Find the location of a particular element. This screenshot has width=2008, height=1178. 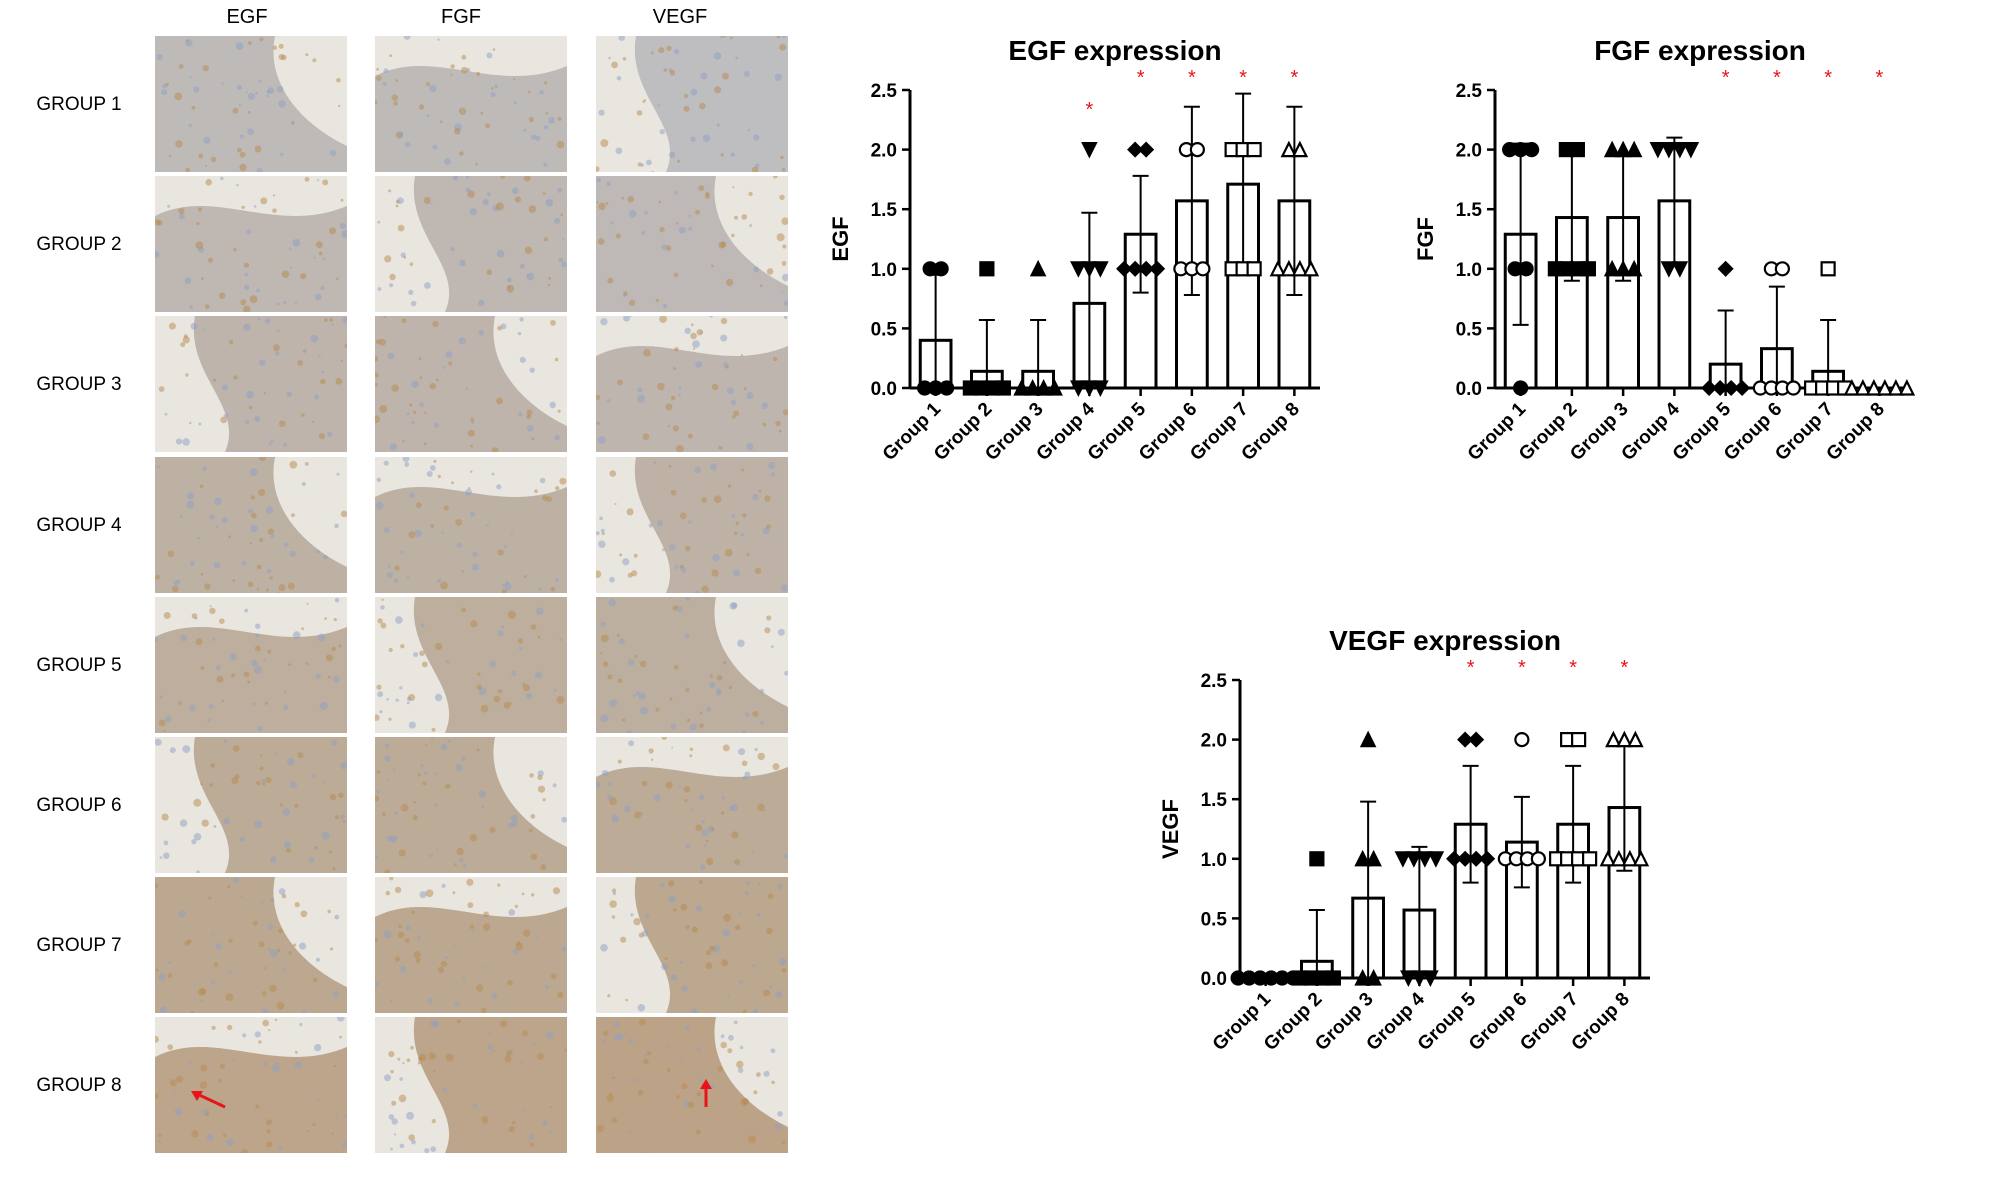

row-label-group-2: GROUP 2 is located at coordinates (79, 244).